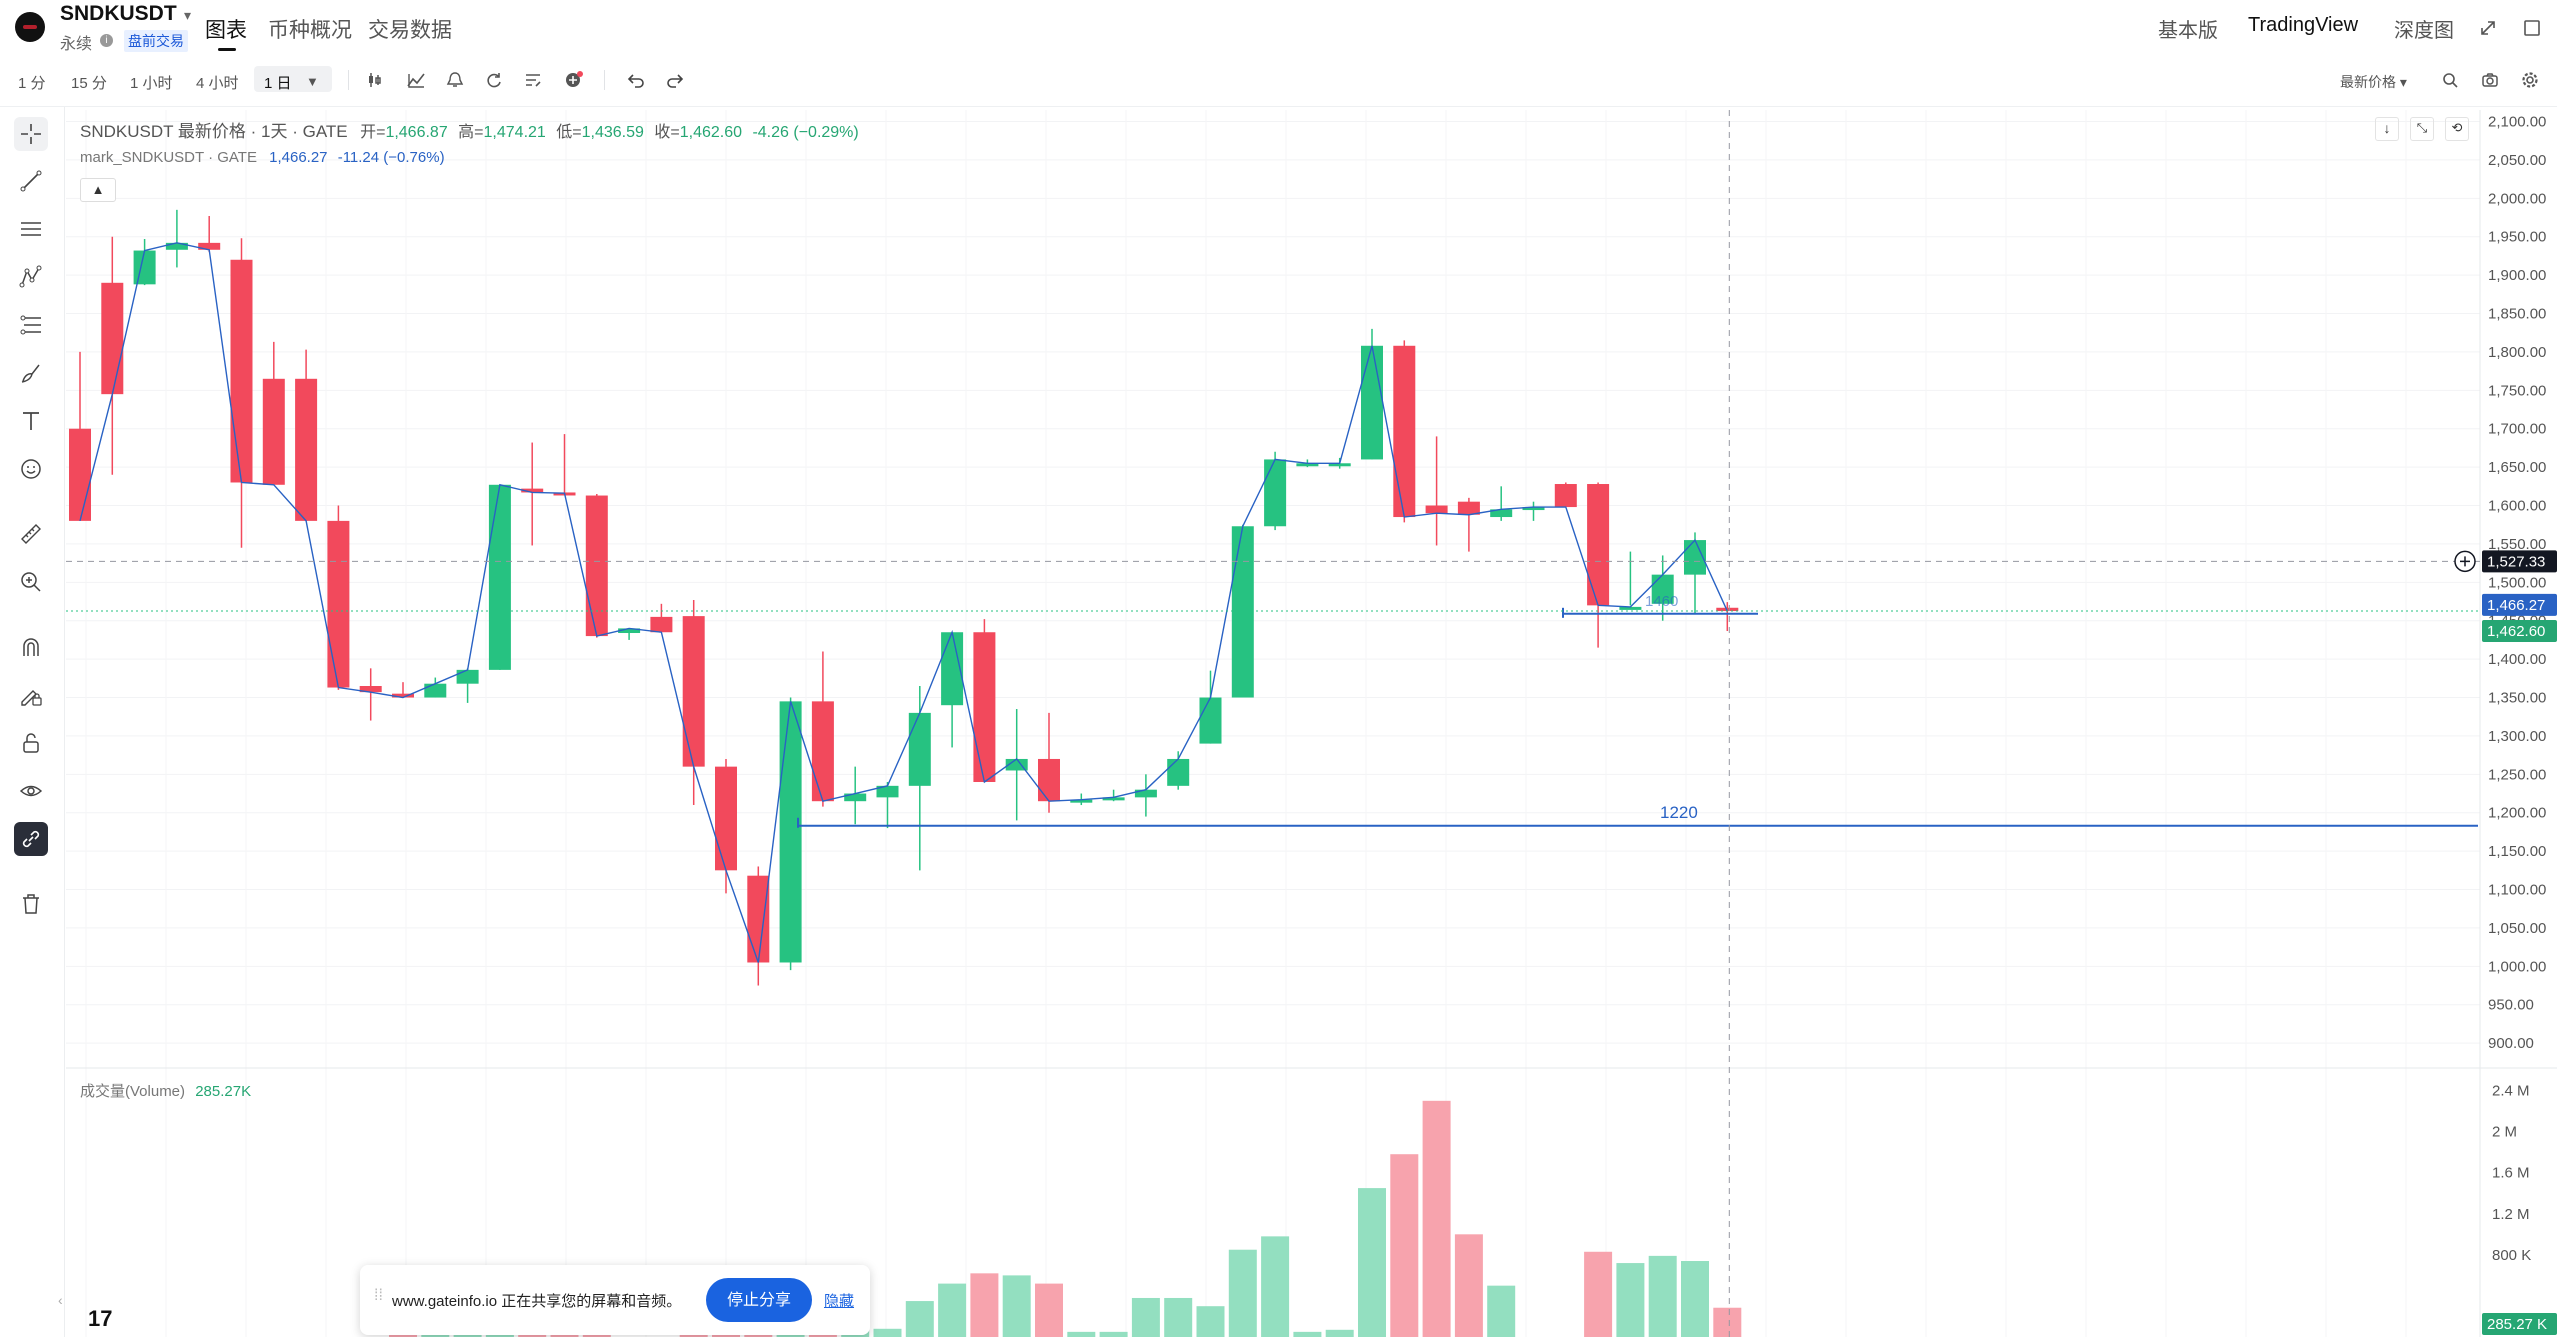 The width and height of the screenshot is (2557, 1337). I want to click on volume-legend: 成交量(Volume) 285.27K, so click(165, 1090).